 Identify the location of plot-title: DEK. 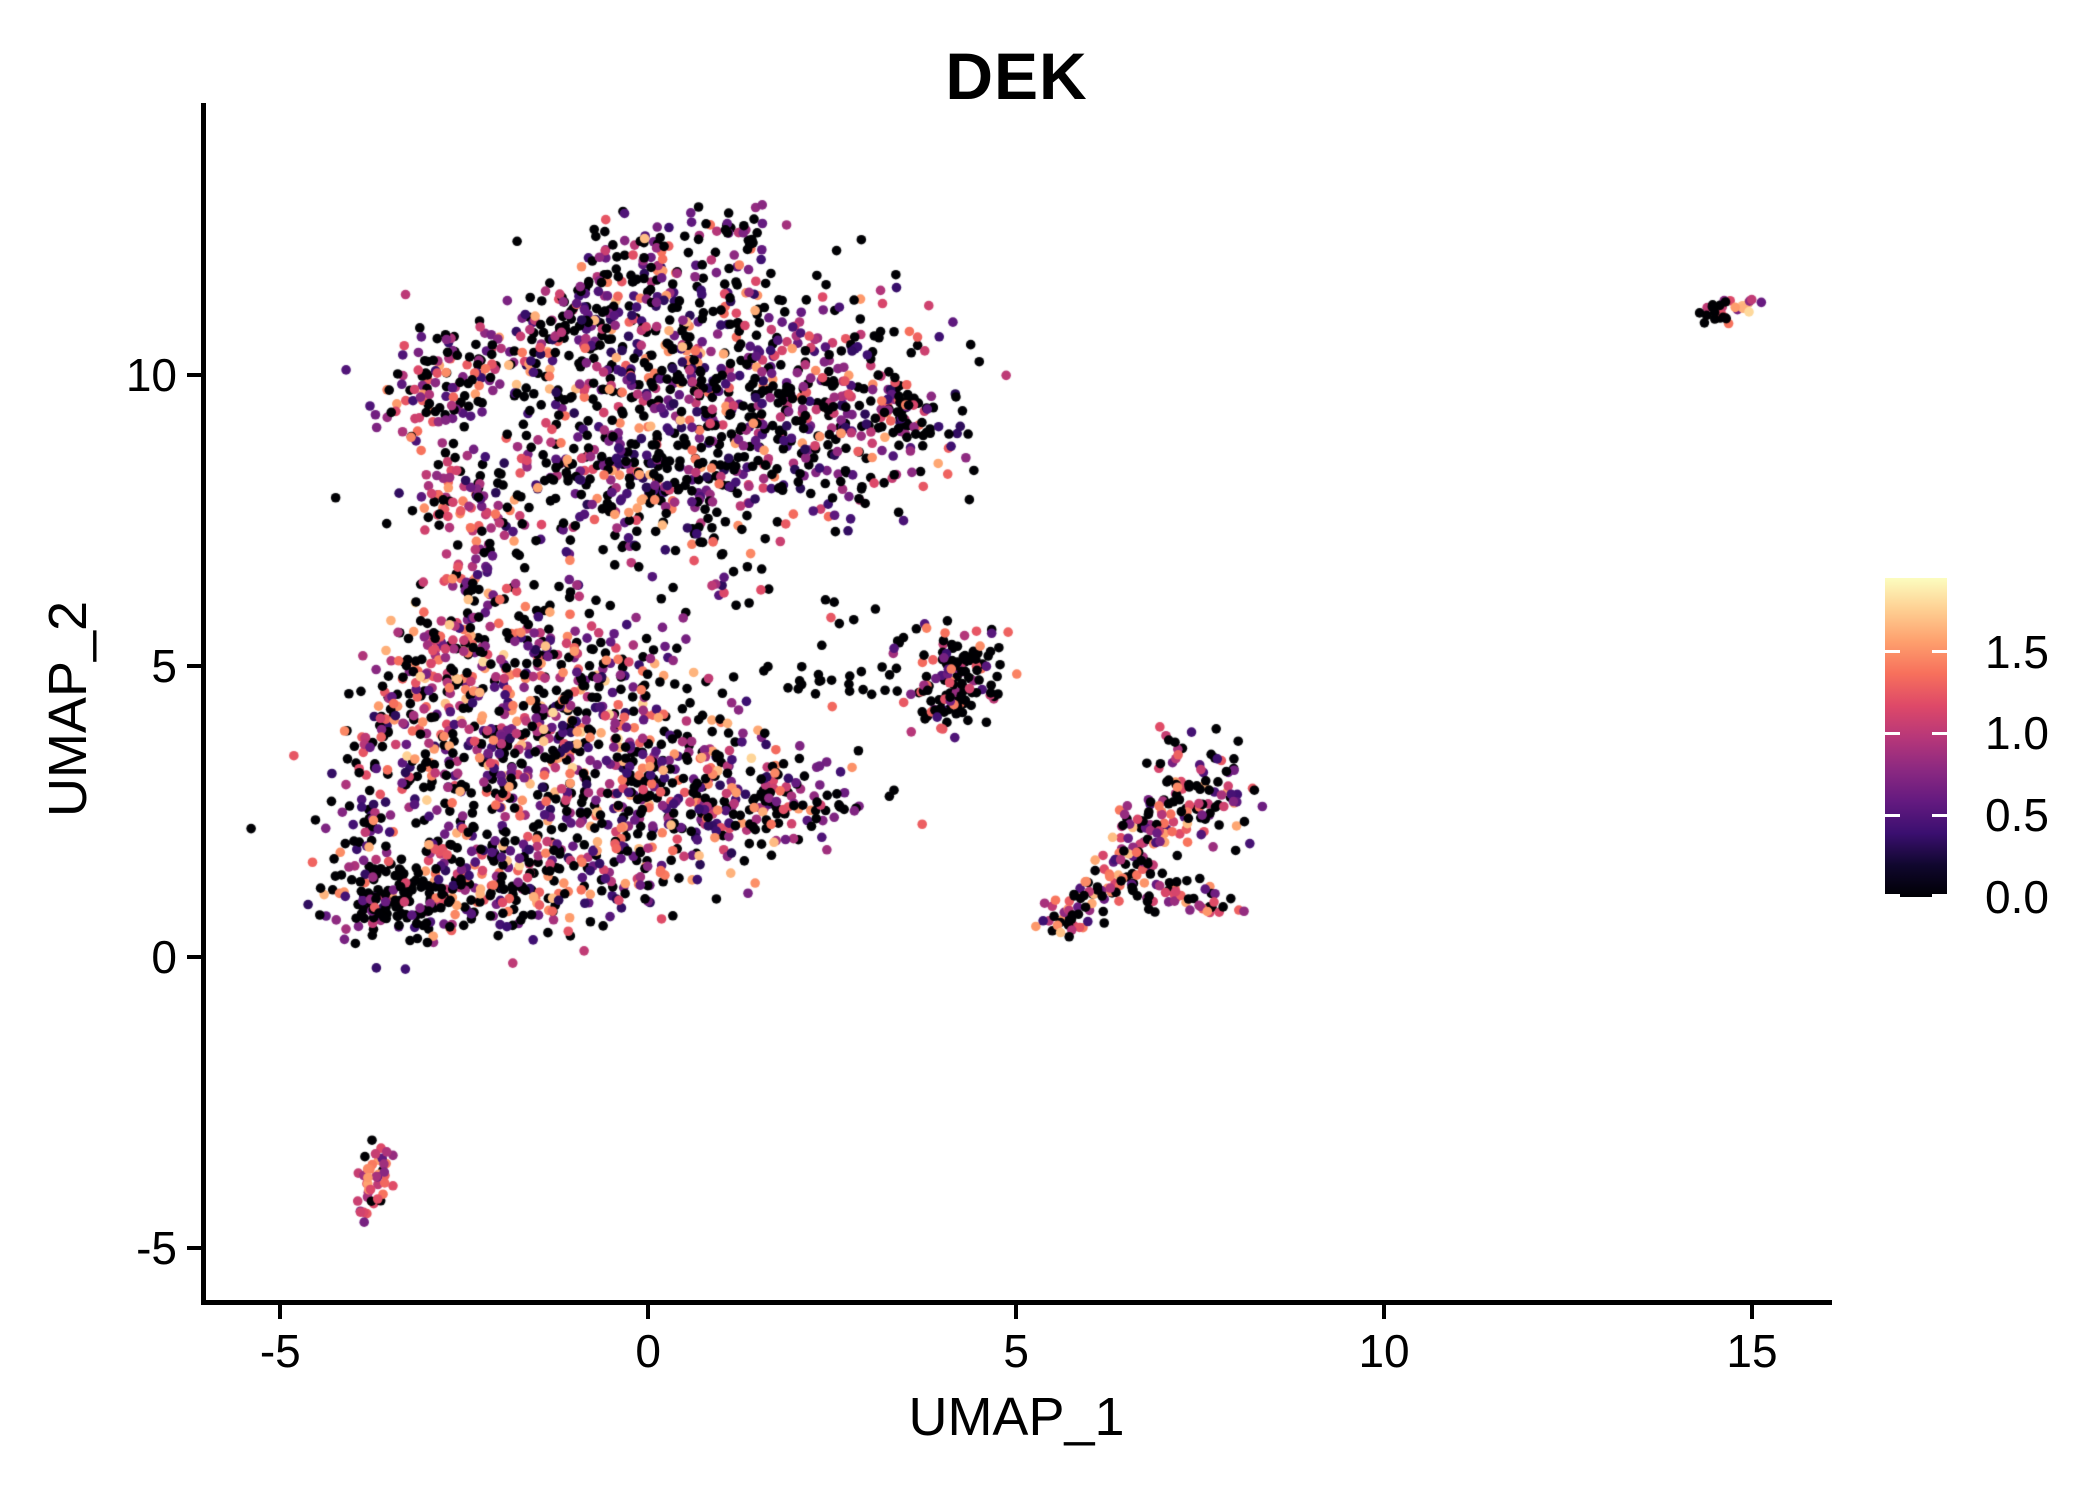
(1016, 76).